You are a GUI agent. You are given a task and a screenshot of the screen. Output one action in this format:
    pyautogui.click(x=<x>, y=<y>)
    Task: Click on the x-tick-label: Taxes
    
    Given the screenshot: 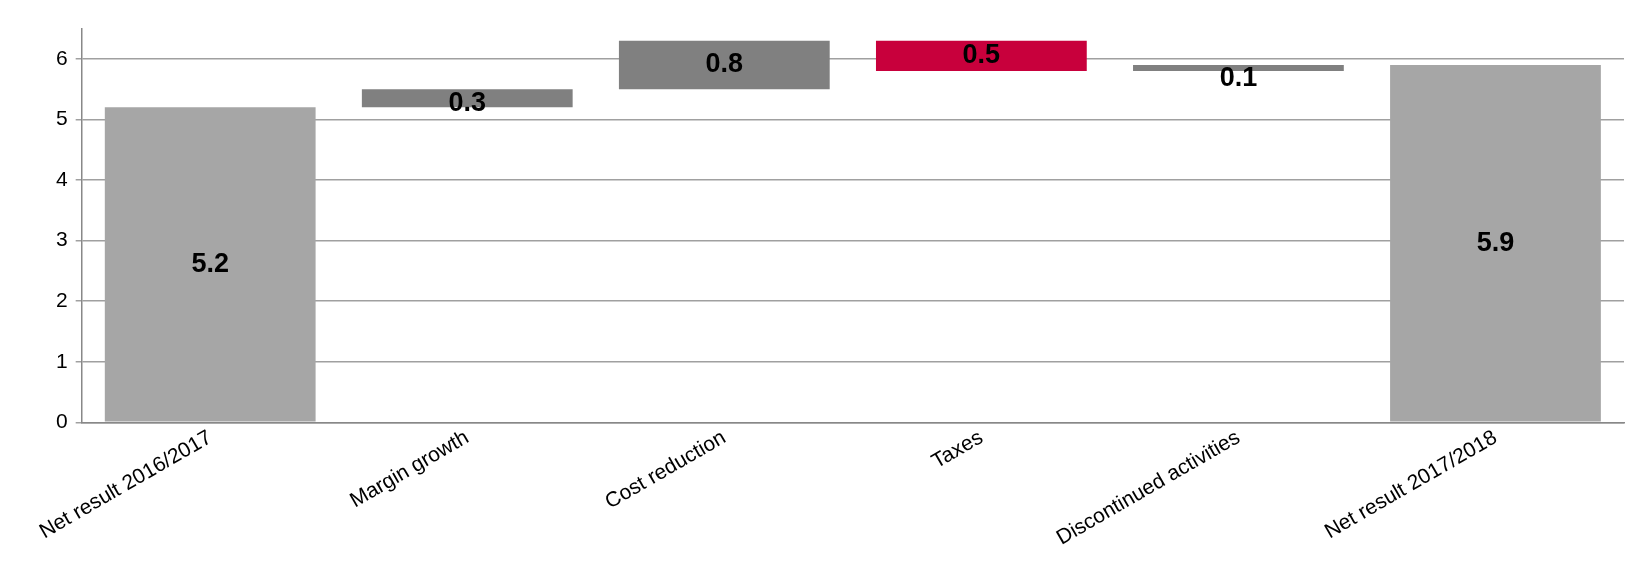 What is the action you would take?
    pyautogui.click(x=957, y=448)
    